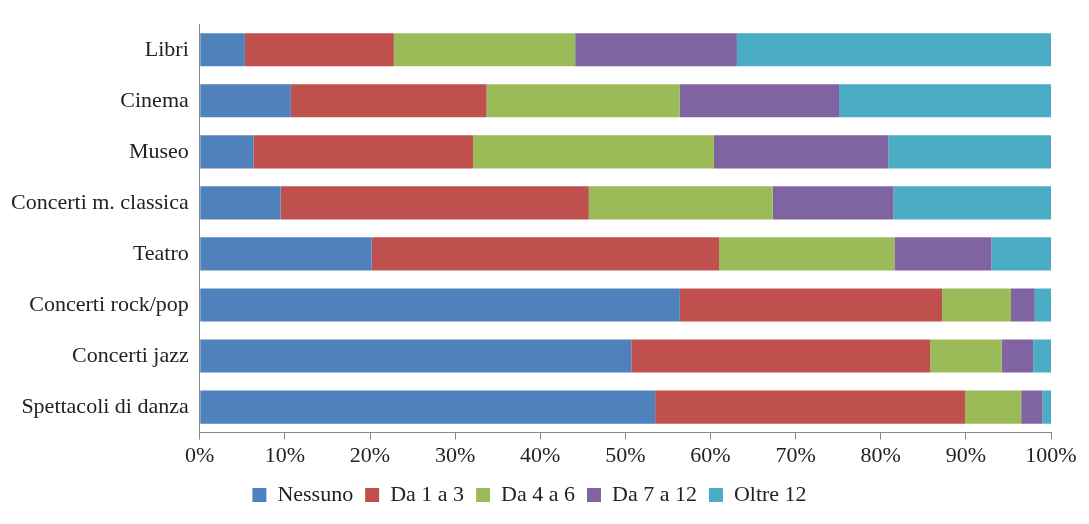 This screenshot has width=1089, height=524. I want to click on legend-label: Oltre 12, so click(770, 493).